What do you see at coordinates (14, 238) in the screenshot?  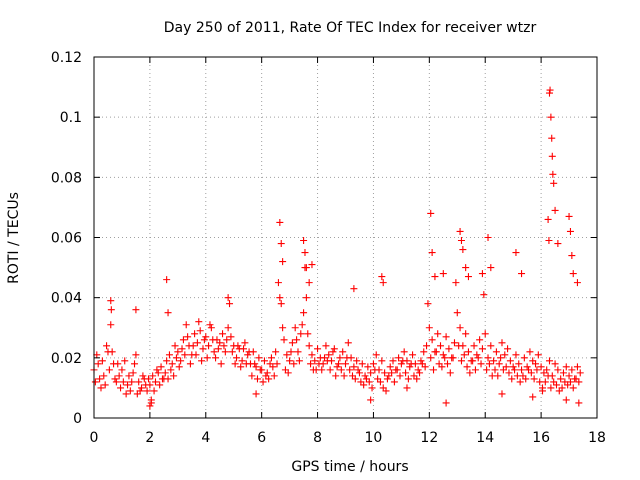 I see `y-axis-label: ROTI / TECUs` at bounding box center [14, 238].